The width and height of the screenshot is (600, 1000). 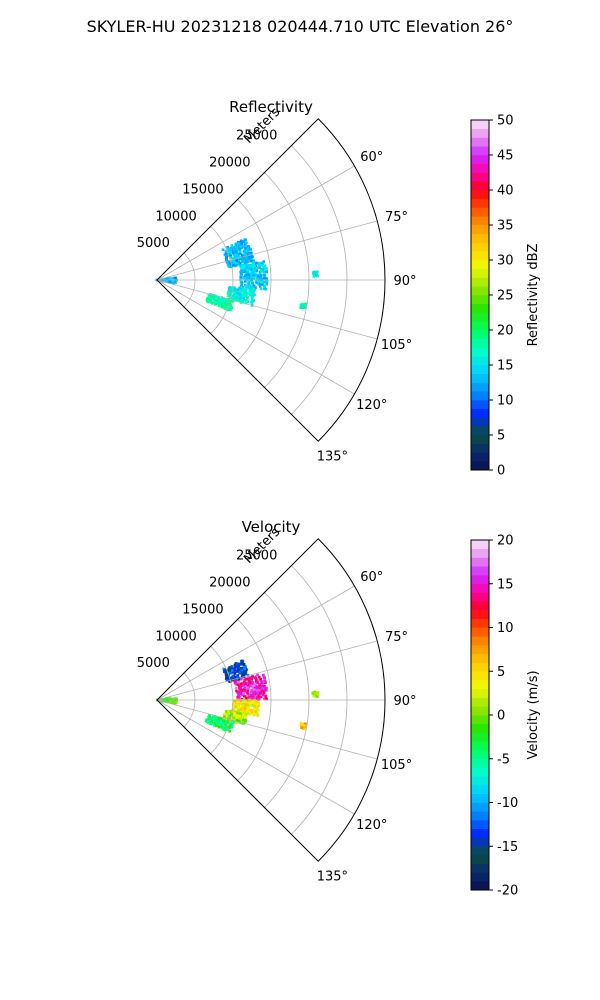 I want to click on colorbar-tick-label: 45, so click(x=505, y=156).